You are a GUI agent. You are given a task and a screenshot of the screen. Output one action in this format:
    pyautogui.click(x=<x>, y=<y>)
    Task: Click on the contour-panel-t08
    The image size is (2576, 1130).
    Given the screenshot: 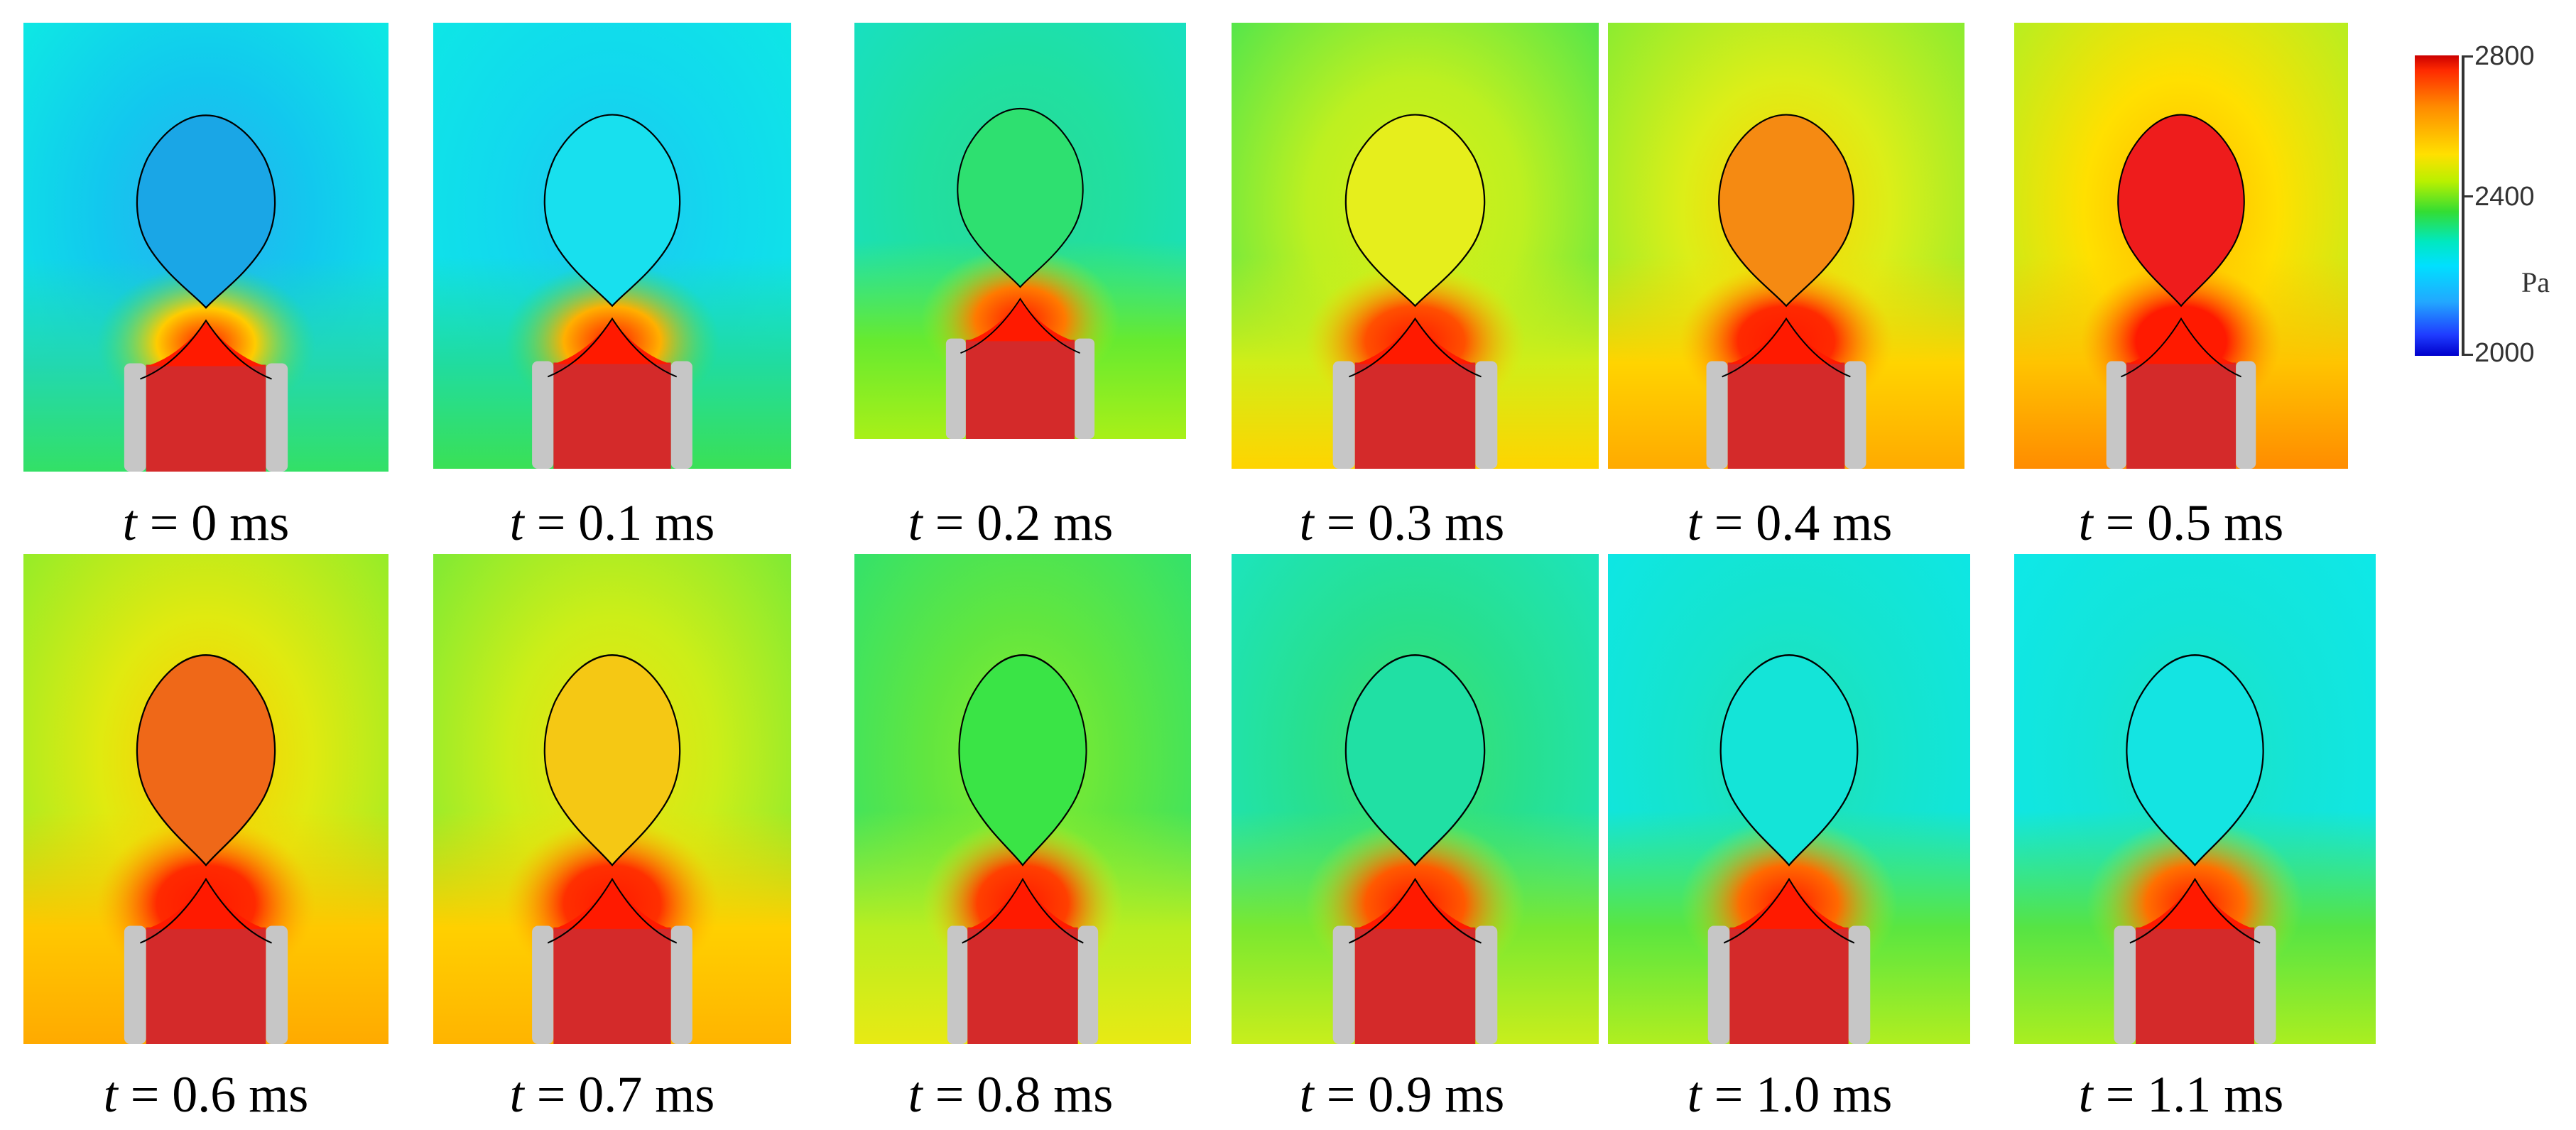 What is the action you would take?
    pyautogui.click(x=1023, y=799)
    